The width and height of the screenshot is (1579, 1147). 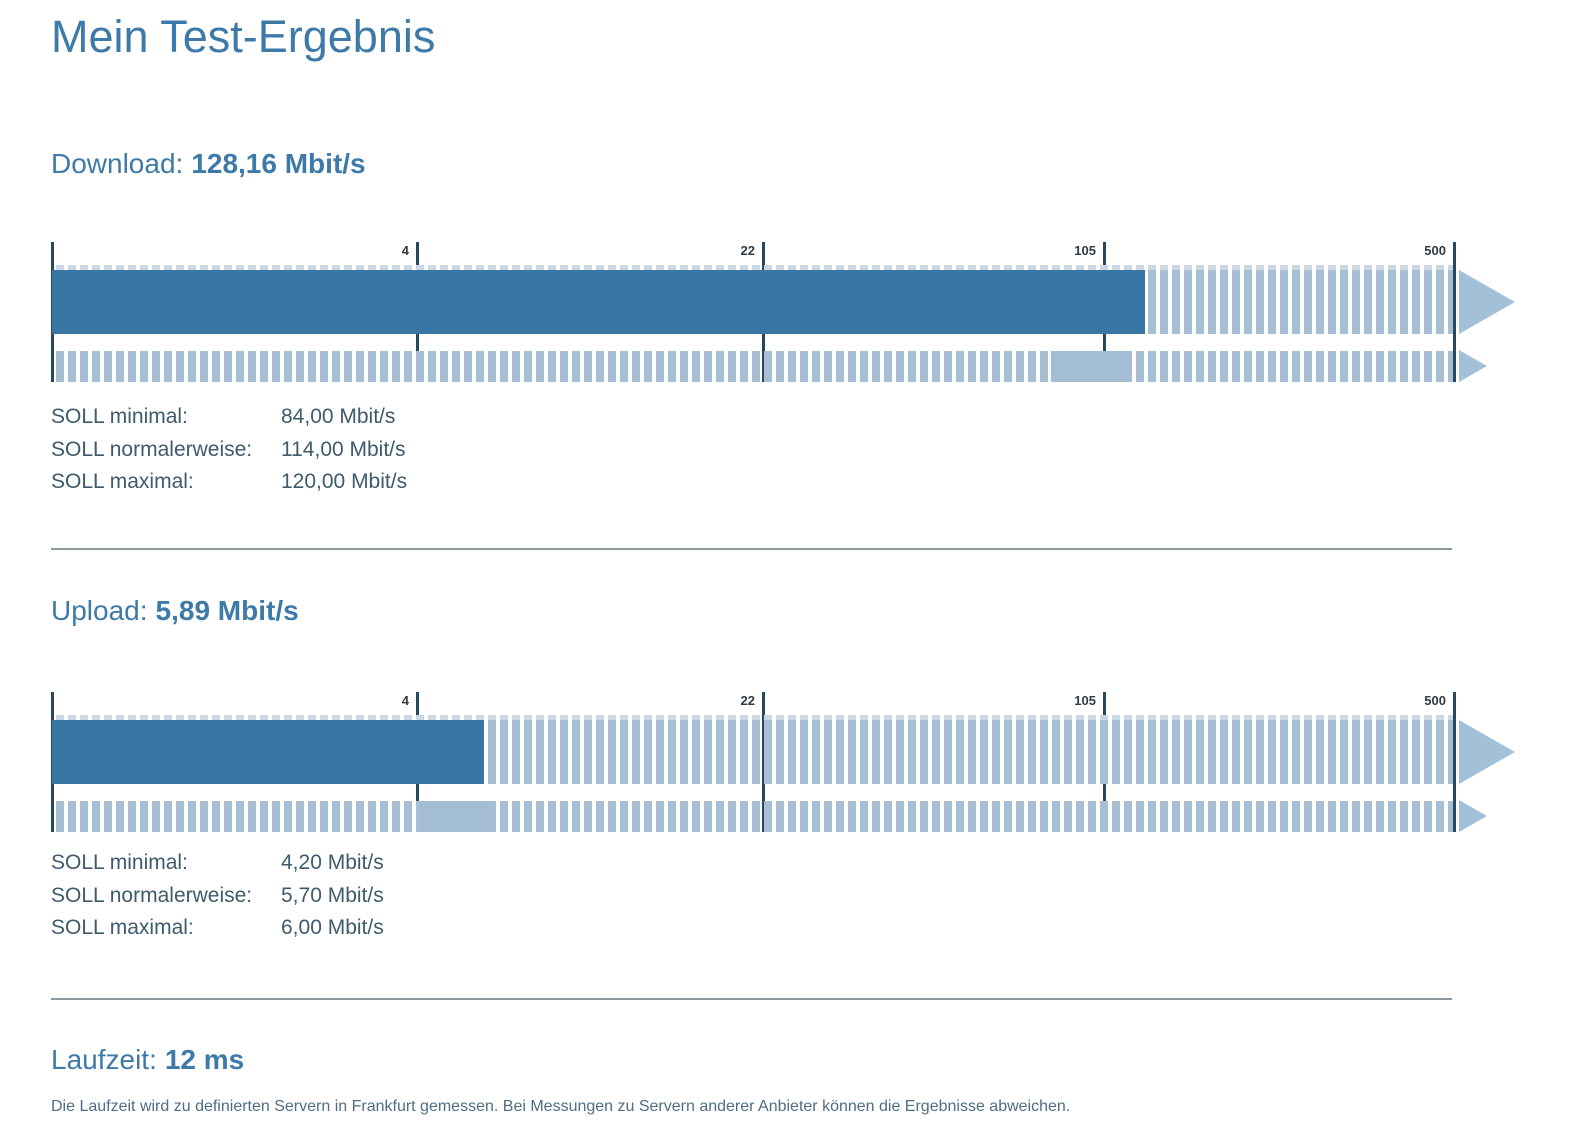 What do you see at coordinates (1085, 700) in the screenshot?
I see `upload-tick-label-105: 105` at bounding box center [1085, 700].